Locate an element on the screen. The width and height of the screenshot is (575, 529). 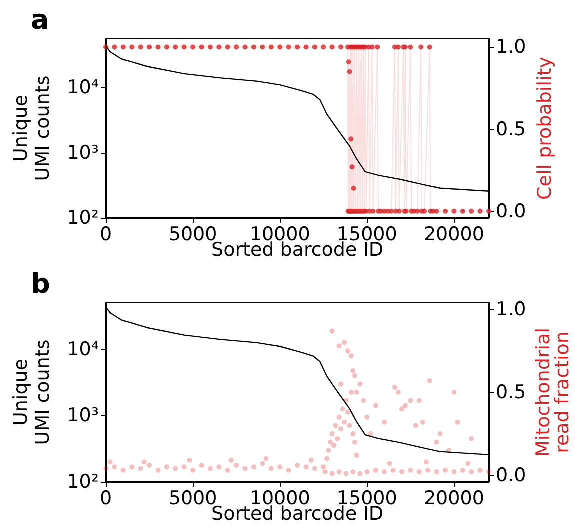
y2-axis-title: Mitochondrial read fraction is located at coordinates (553, 392).